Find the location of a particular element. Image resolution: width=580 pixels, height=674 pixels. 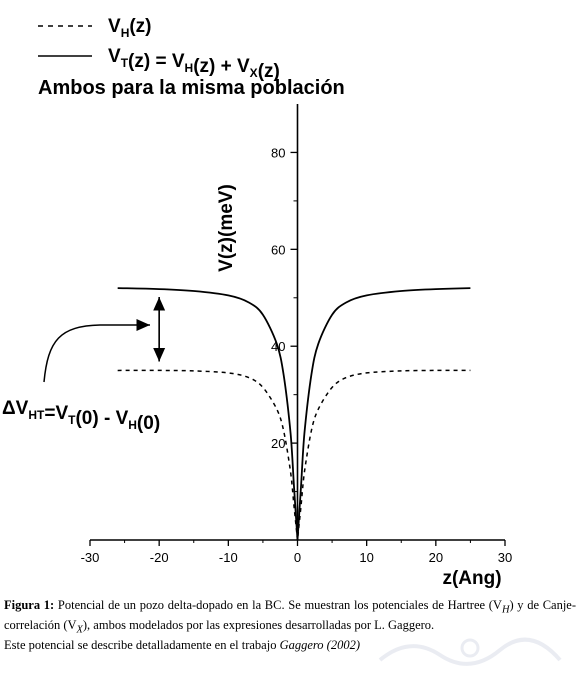

x-tick-label: 20 is located at coordinates (436, 557).